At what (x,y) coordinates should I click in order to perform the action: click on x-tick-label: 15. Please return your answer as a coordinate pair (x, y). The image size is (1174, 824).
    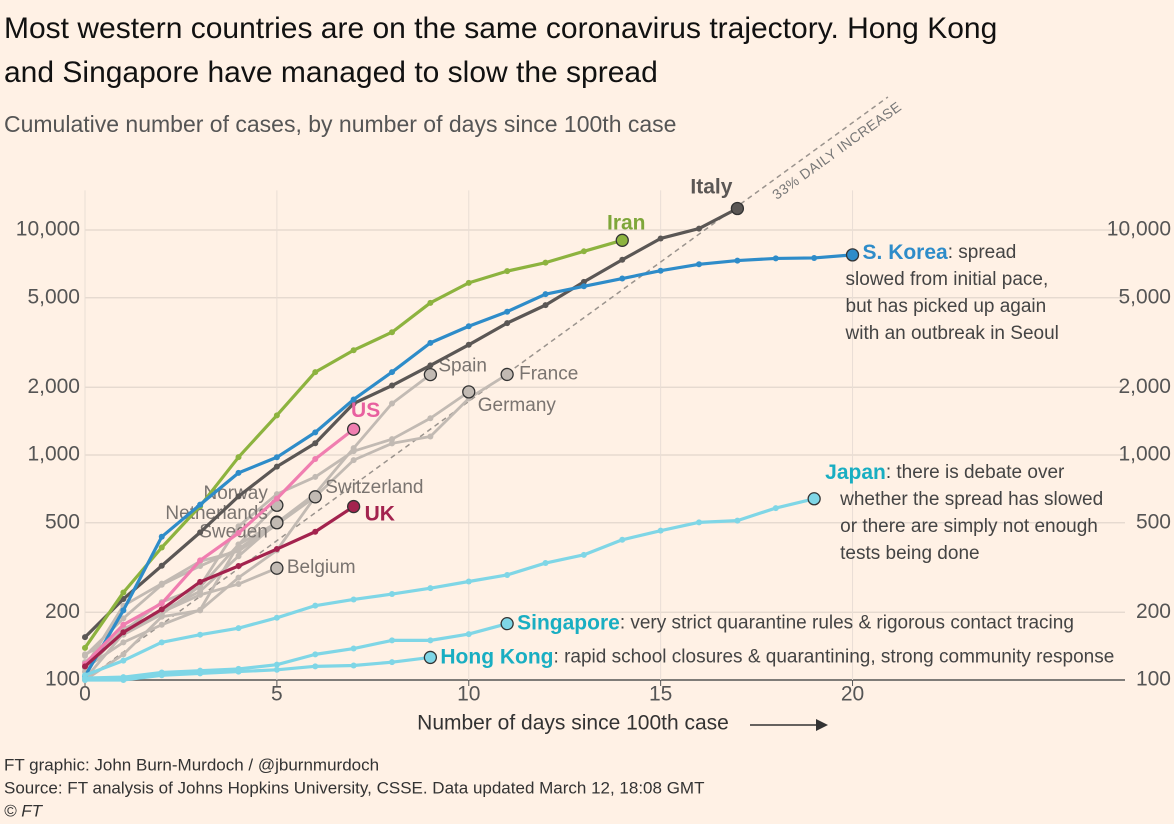
    Looking at the image, I should click on (660, 694).